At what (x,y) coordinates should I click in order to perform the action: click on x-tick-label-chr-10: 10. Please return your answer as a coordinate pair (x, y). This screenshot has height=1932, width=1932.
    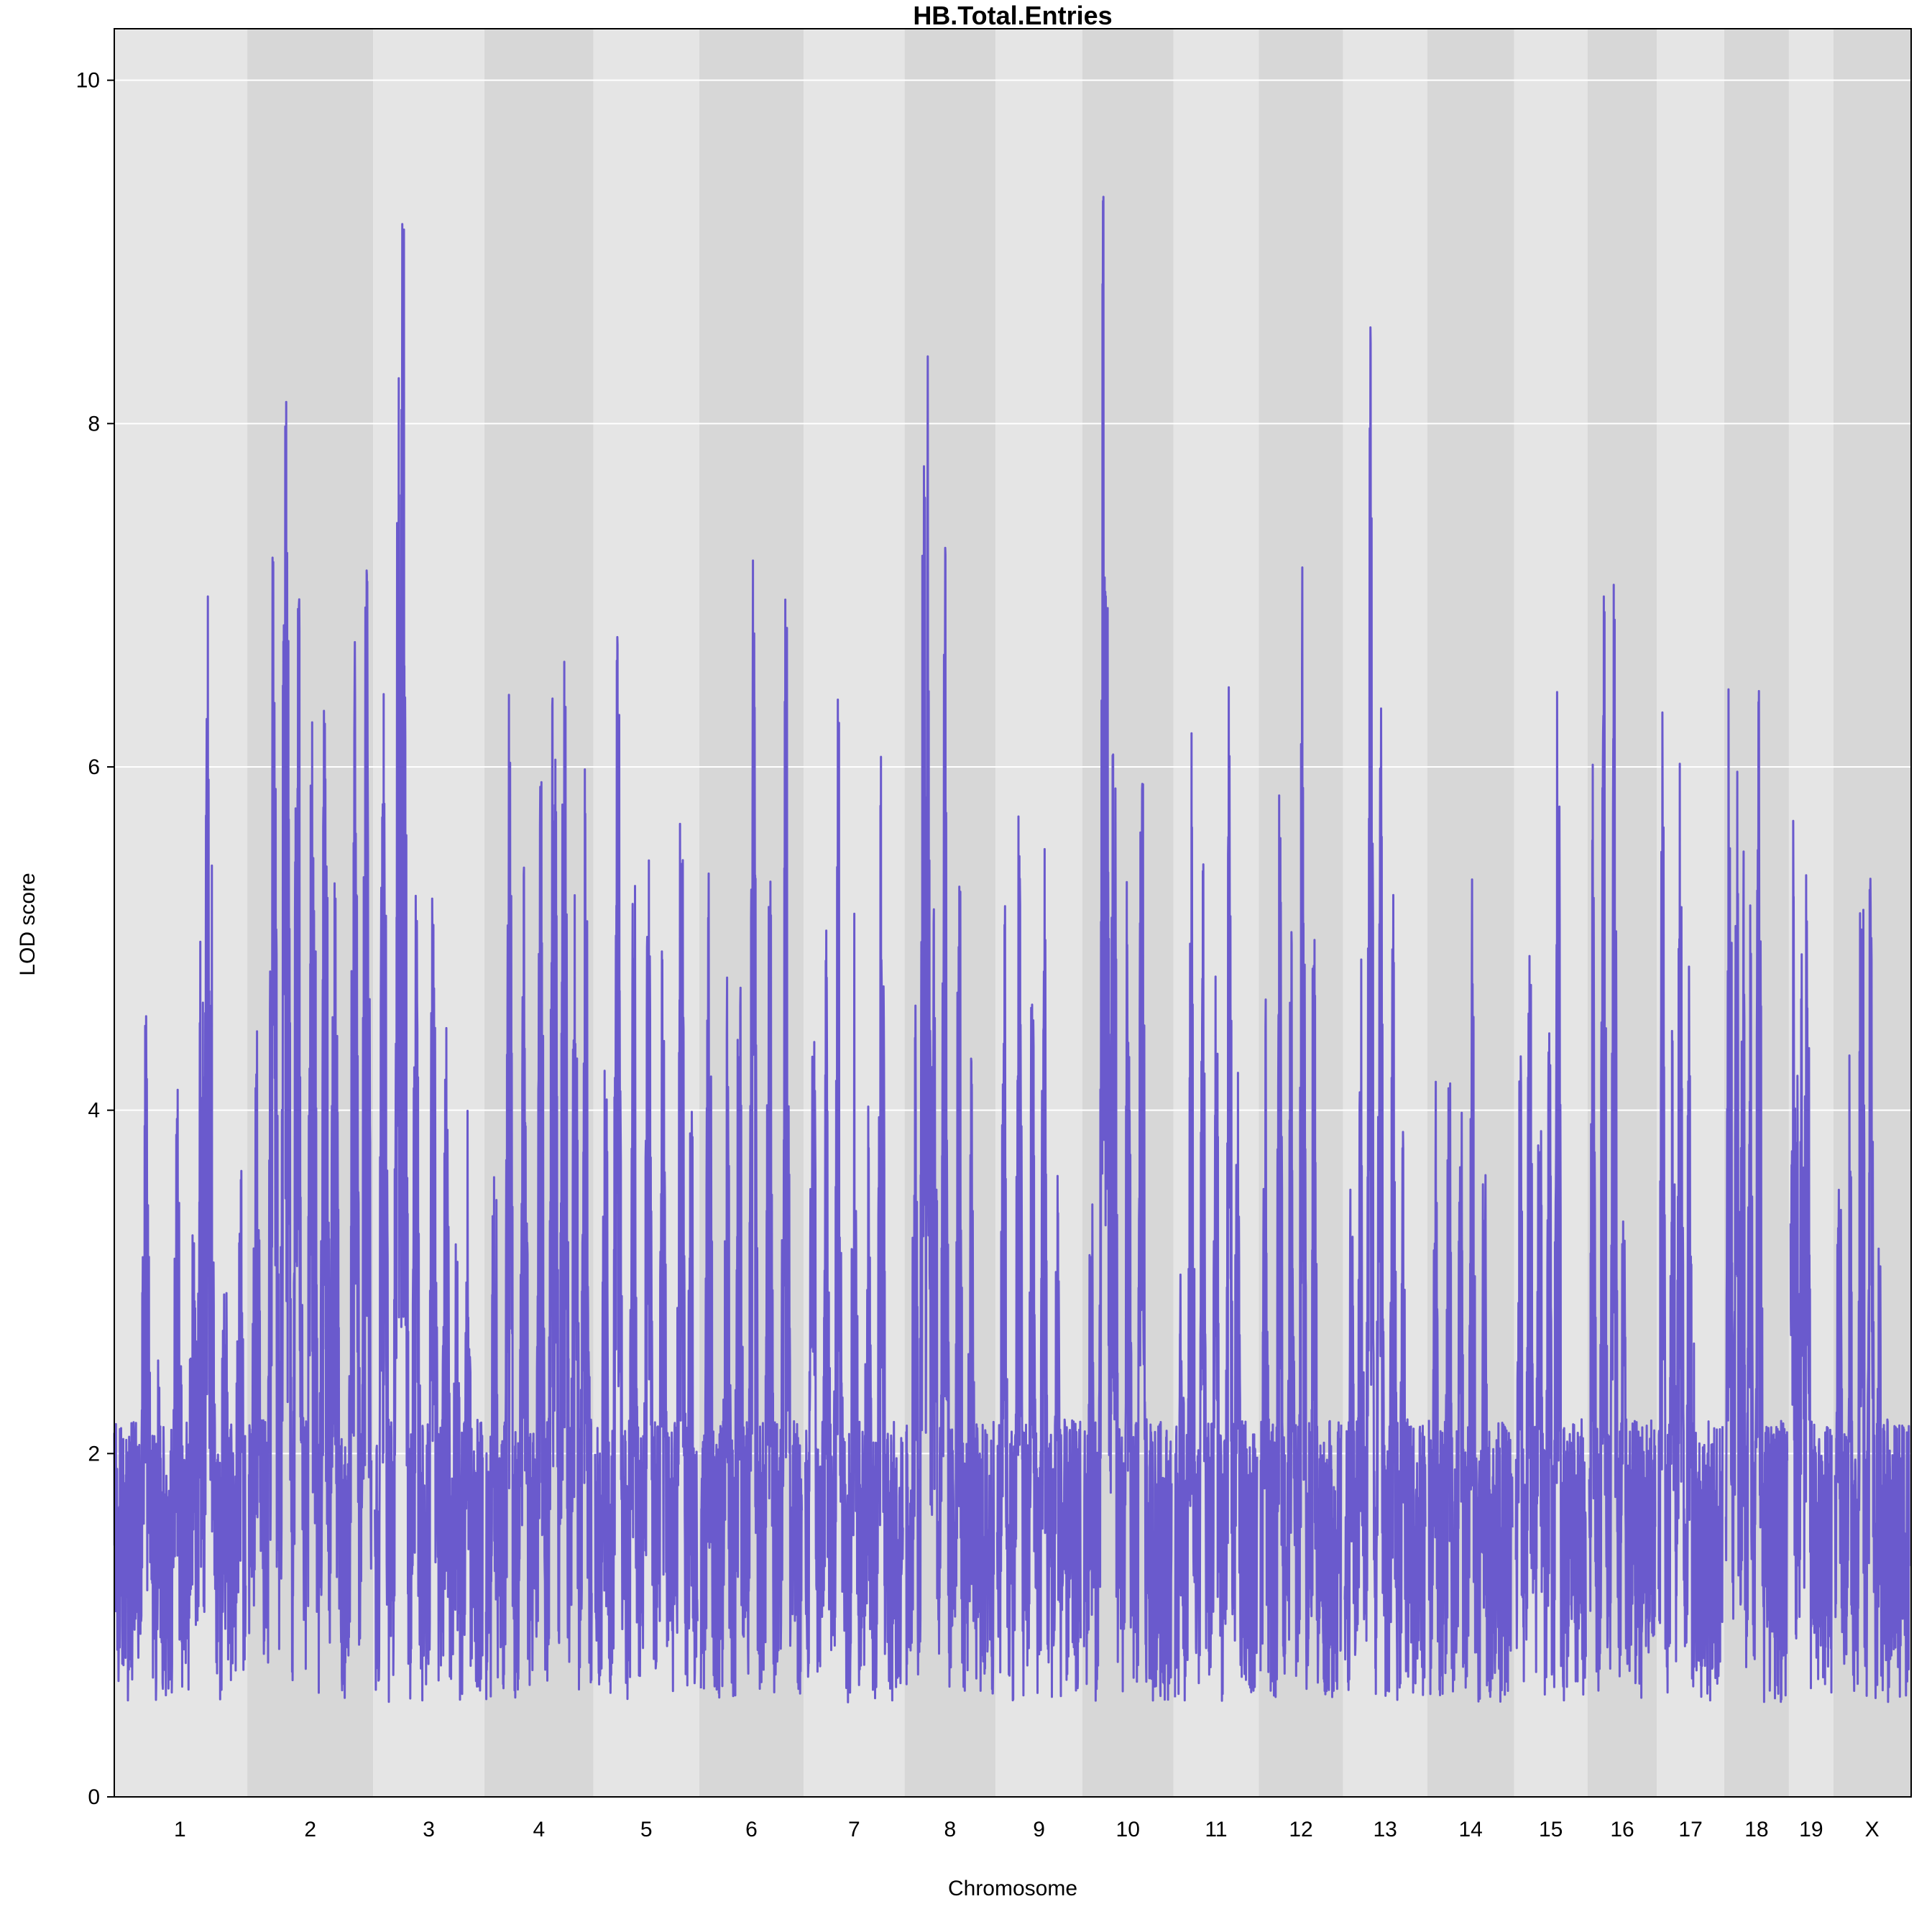
    Looking at the image, I should click on (1128, 1829).